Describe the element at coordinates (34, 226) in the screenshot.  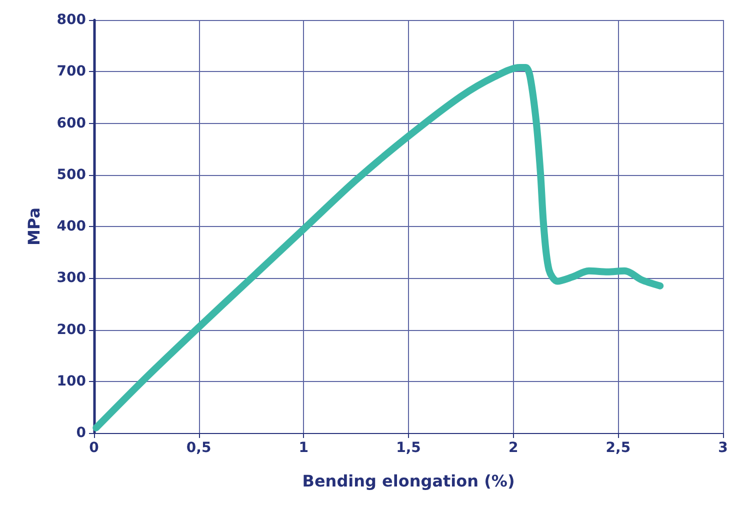
I see `y-axis-title: MPa` at that location.